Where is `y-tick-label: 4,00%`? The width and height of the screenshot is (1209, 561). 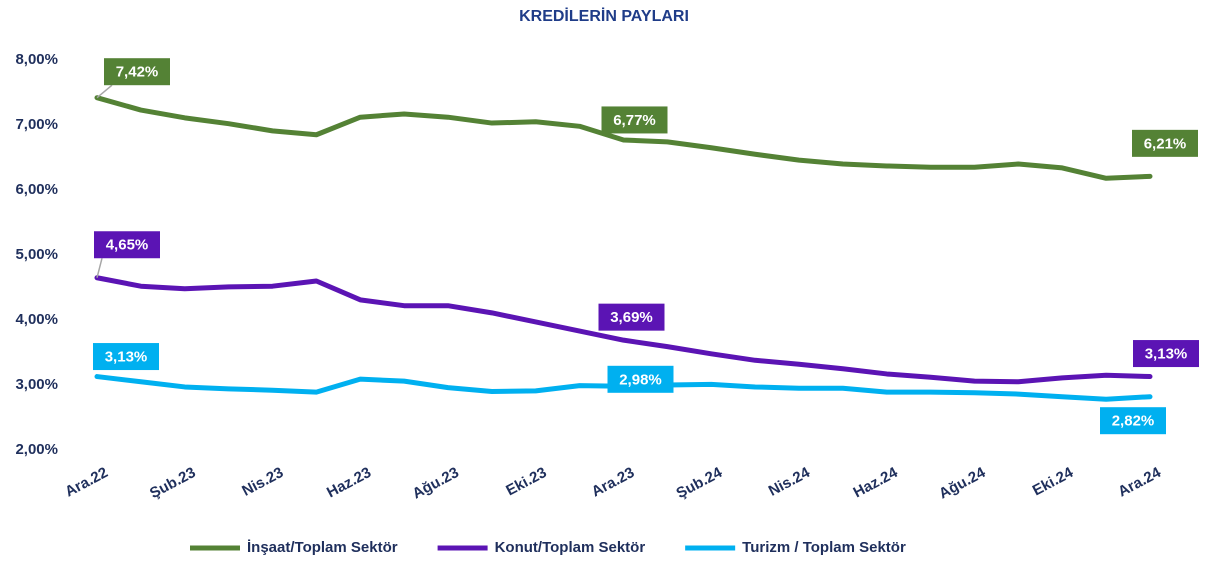 y-tick-label: 4,00% is located at coordinates (36, 319).